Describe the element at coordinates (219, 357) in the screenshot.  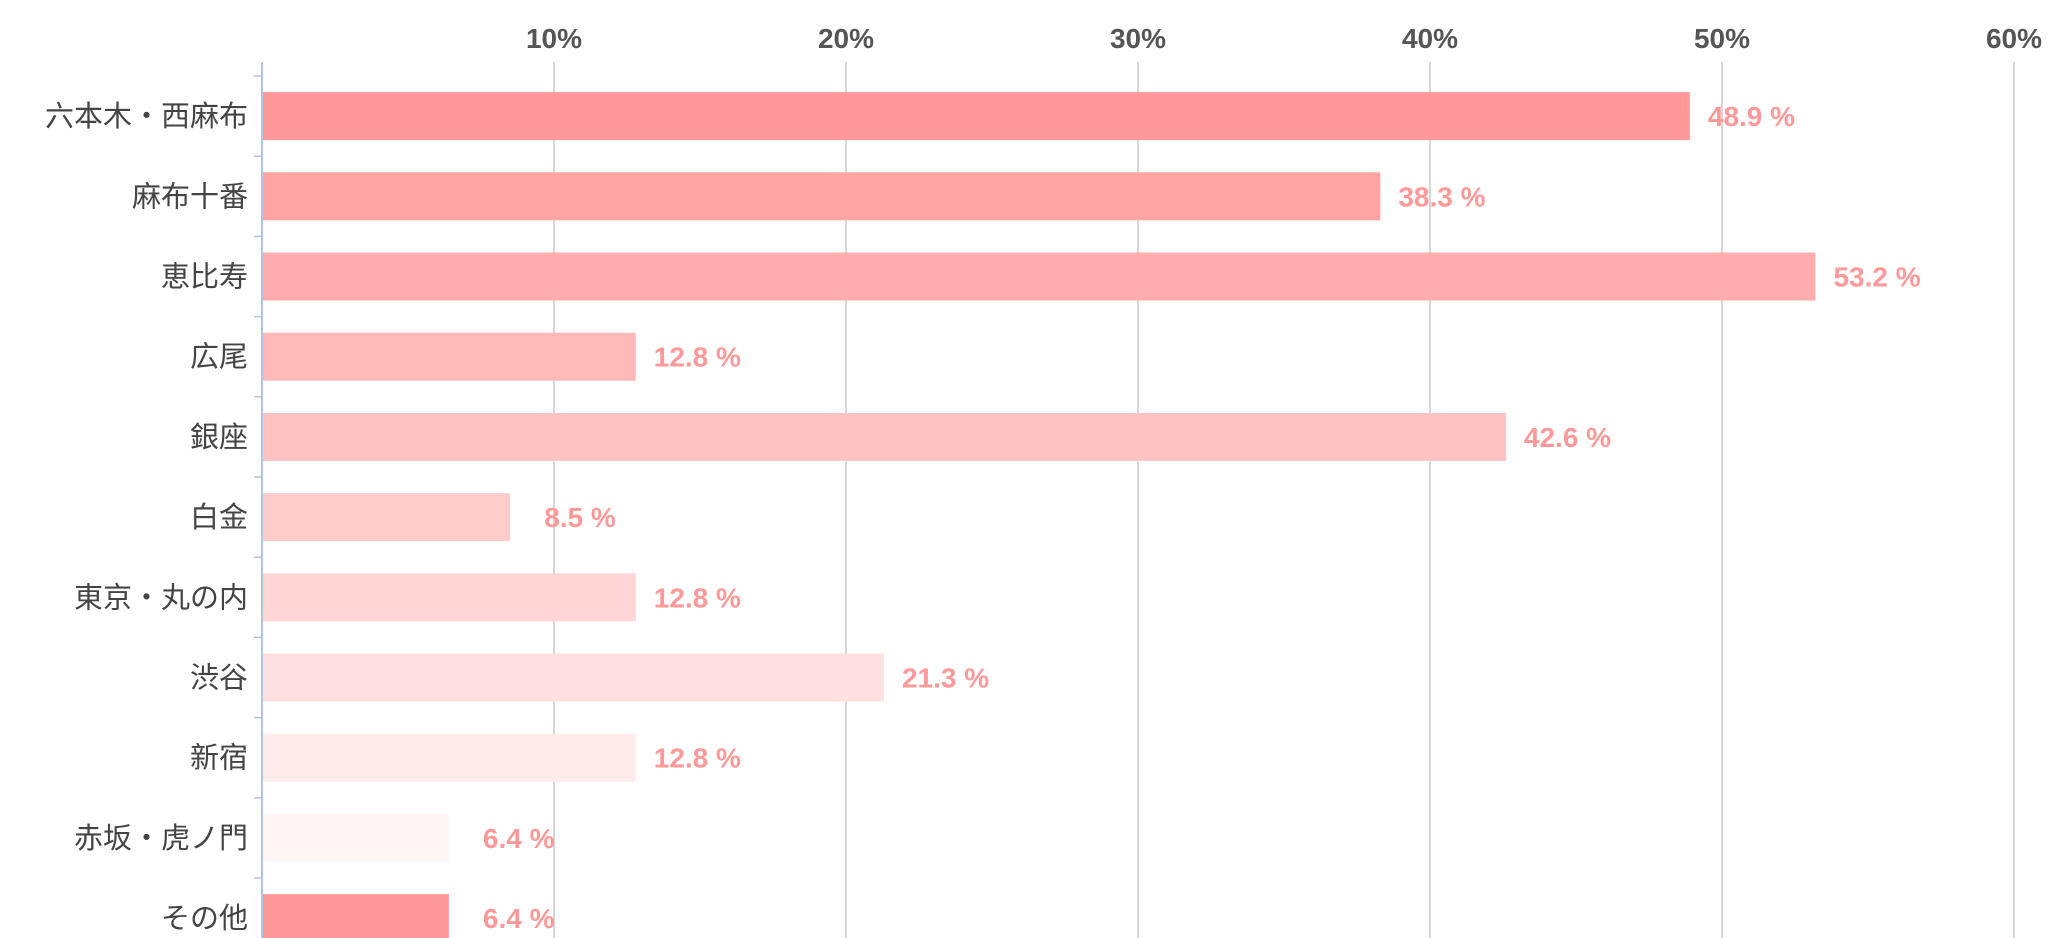
I see `category-label: 広尾` at that location.